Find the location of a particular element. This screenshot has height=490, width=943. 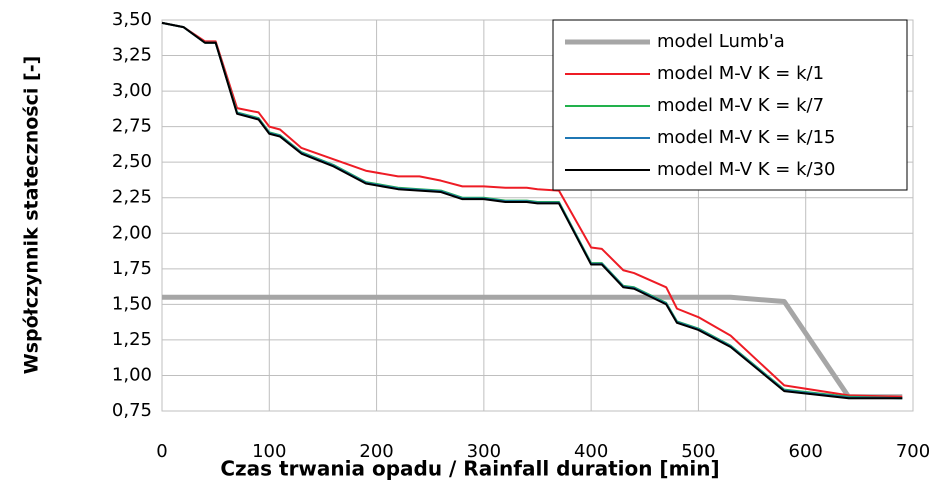

x-tick-label: 300 is located at coordinates (484, 451).